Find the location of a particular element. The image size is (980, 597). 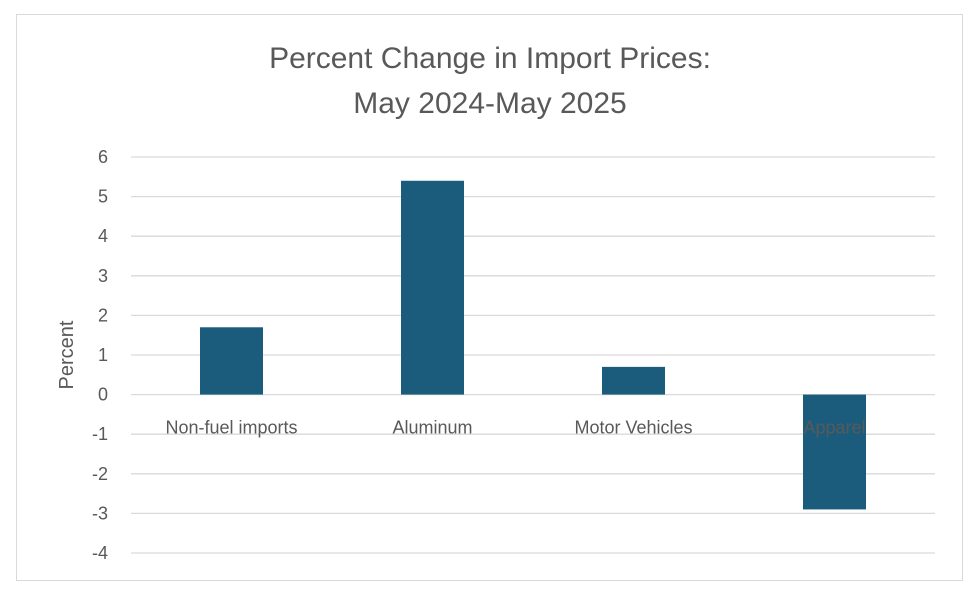

bar-apparel is located at coordinates (834, 452).